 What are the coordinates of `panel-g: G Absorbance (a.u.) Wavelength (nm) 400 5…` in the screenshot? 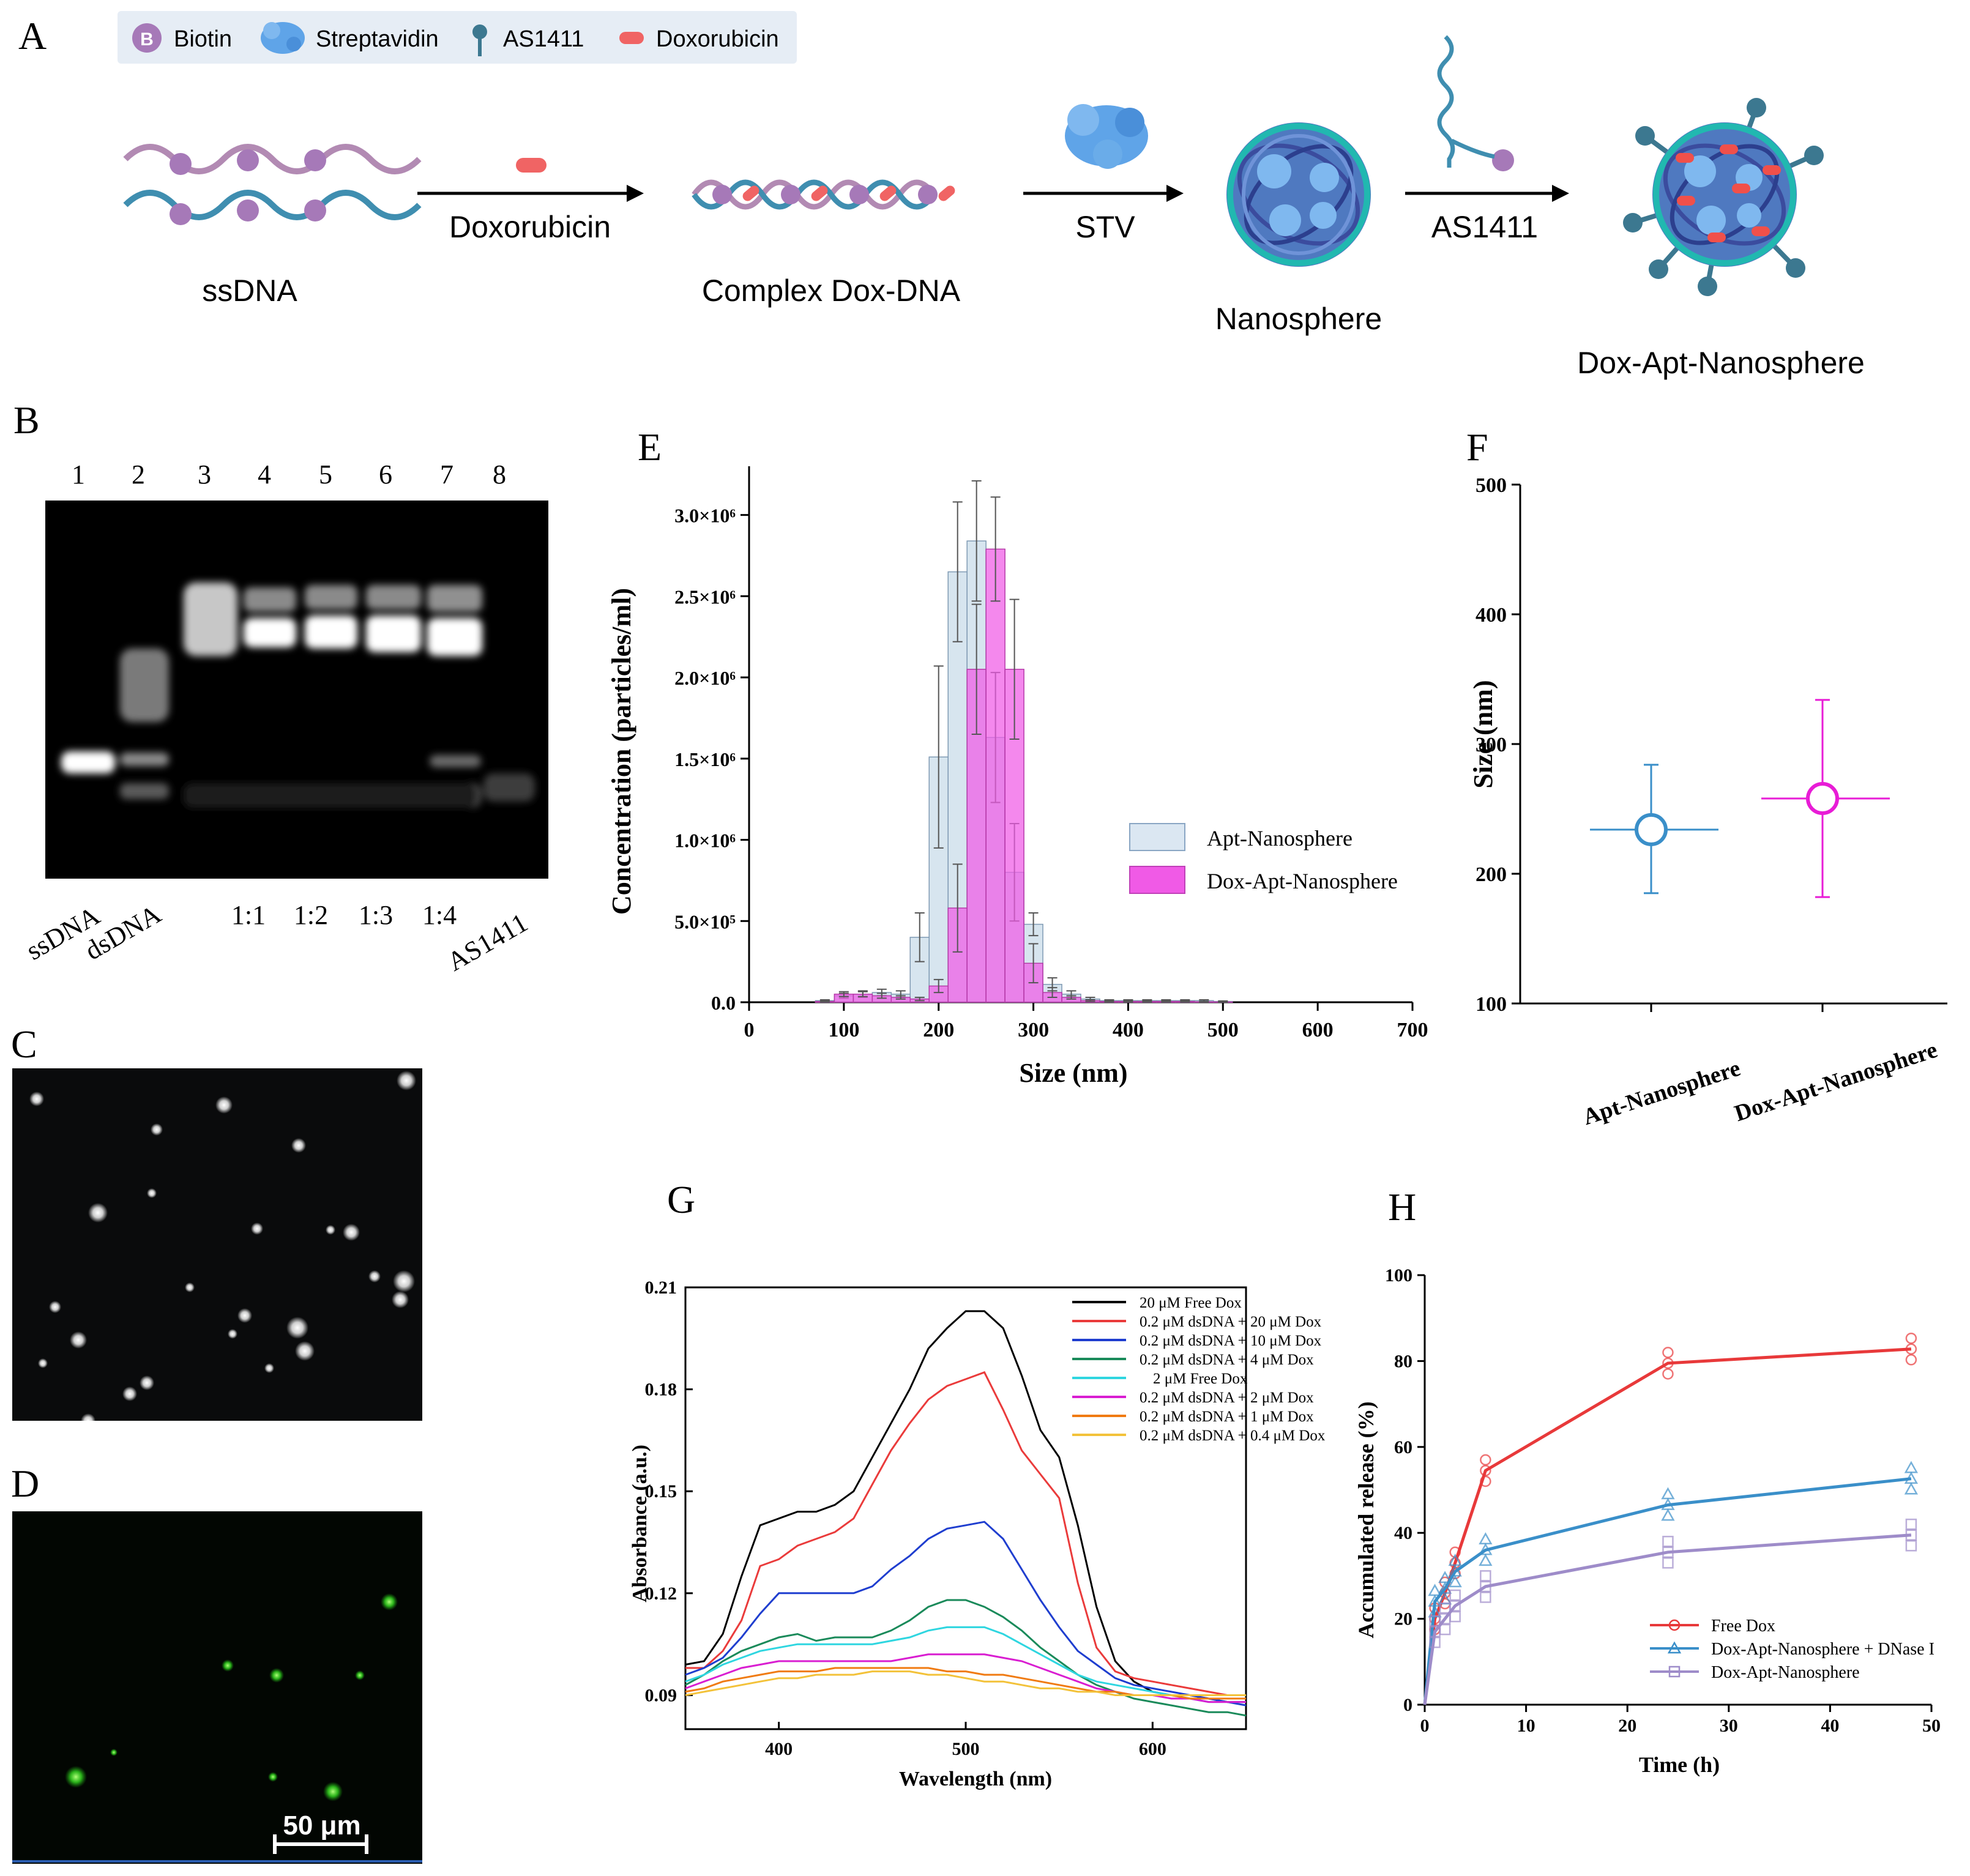 It's located at (978, 1484).